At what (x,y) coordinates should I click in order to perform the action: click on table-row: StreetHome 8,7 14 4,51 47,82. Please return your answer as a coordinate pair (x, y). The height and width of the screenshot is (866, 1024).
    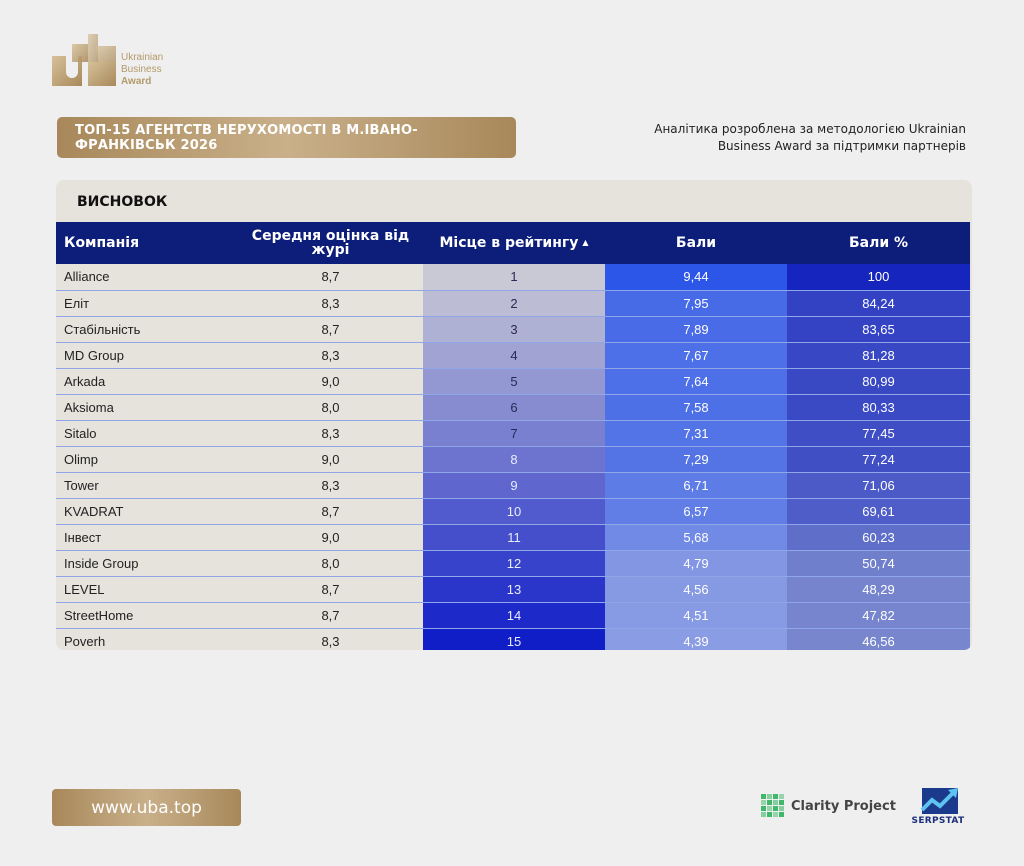
    Looking at the image, I should click on (513, 615).